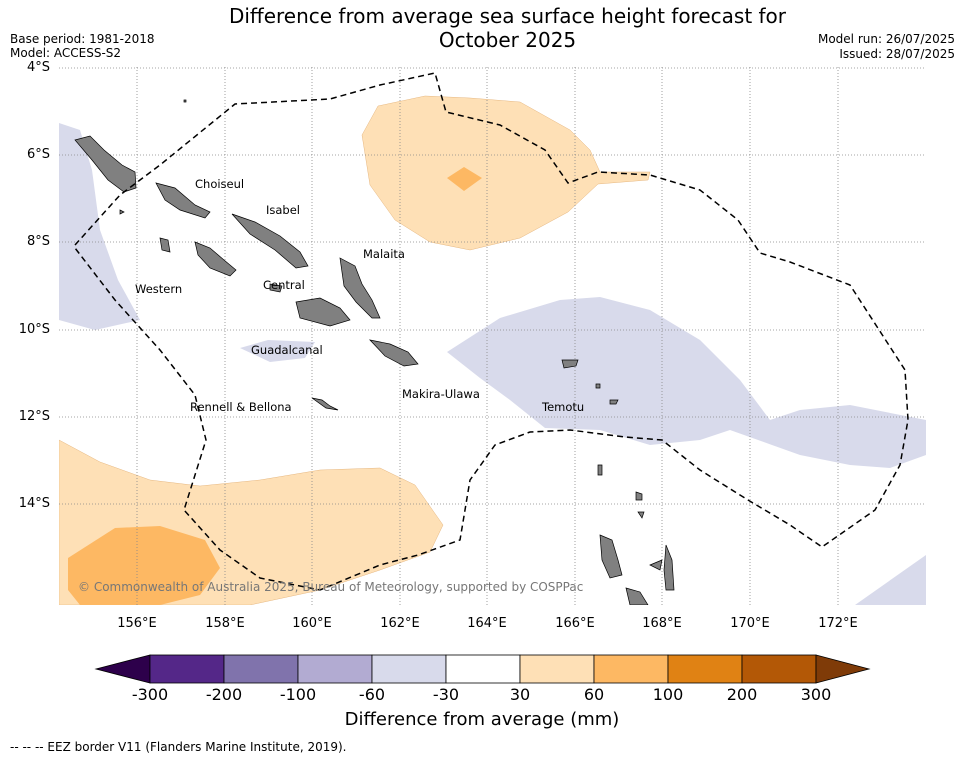  I want to click on lat-label: 14°S, so click(34, 503).